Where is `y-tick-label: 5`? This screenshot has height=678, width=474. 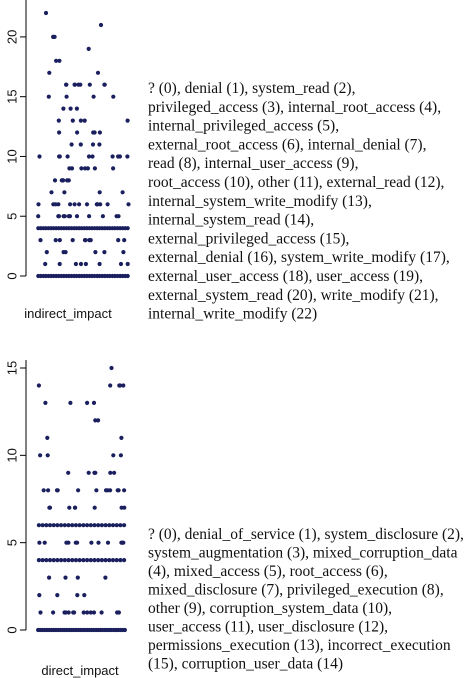
y-tick-label: 5 is located at coordinates (12, 216).